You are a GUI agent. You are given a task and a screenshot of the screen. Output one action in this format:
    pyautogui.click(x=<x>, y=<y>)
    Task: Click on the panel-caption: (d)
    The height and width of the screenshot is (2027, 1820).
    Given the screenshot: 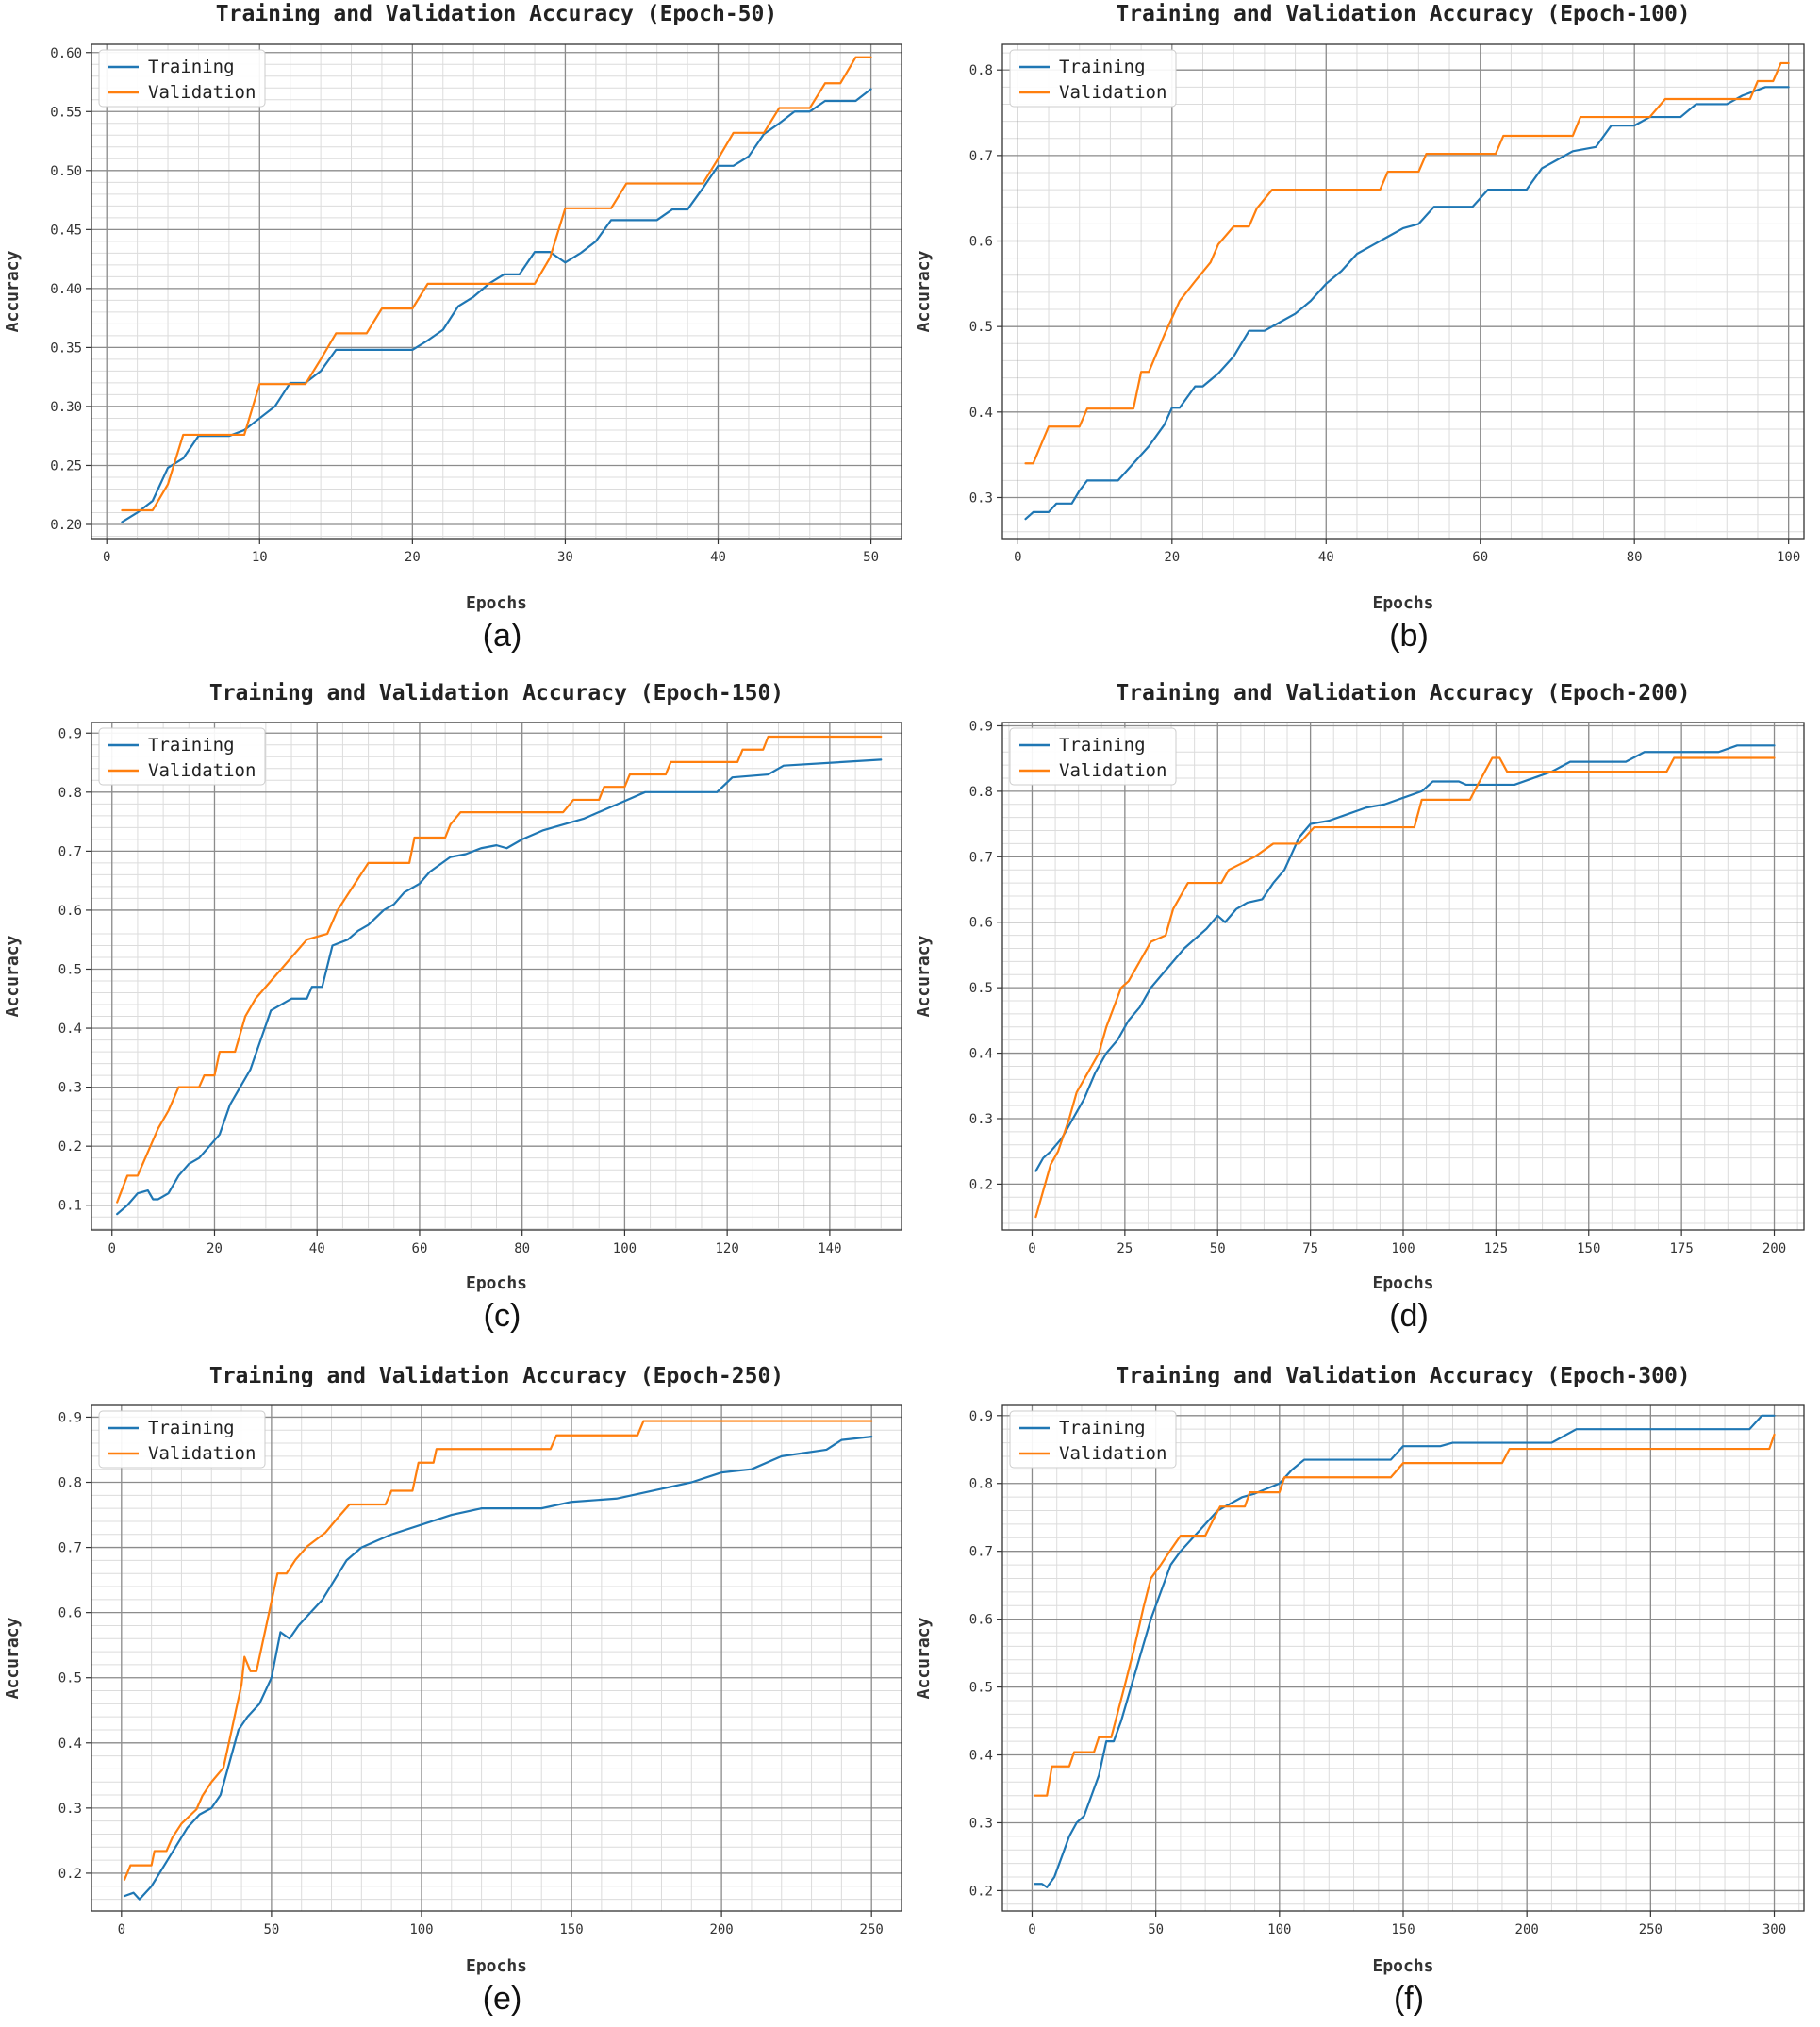 What is the action you would take?
    pyautogui.click(x=1409, y=1316)
    